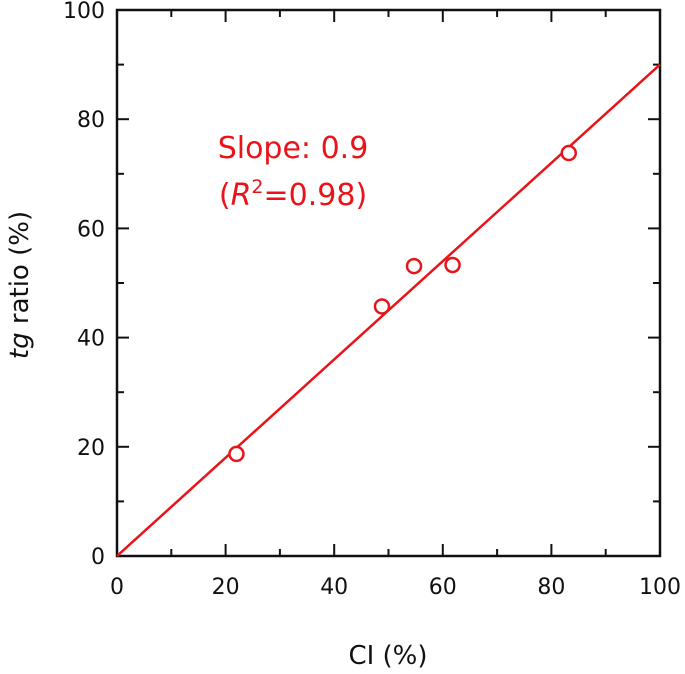 The width and height of the screenshot is (685, 674). What do you see at coordinates (98, 557) in the screenshot?
I see `y-tick-label: 0` at bounding box center [98, 557].